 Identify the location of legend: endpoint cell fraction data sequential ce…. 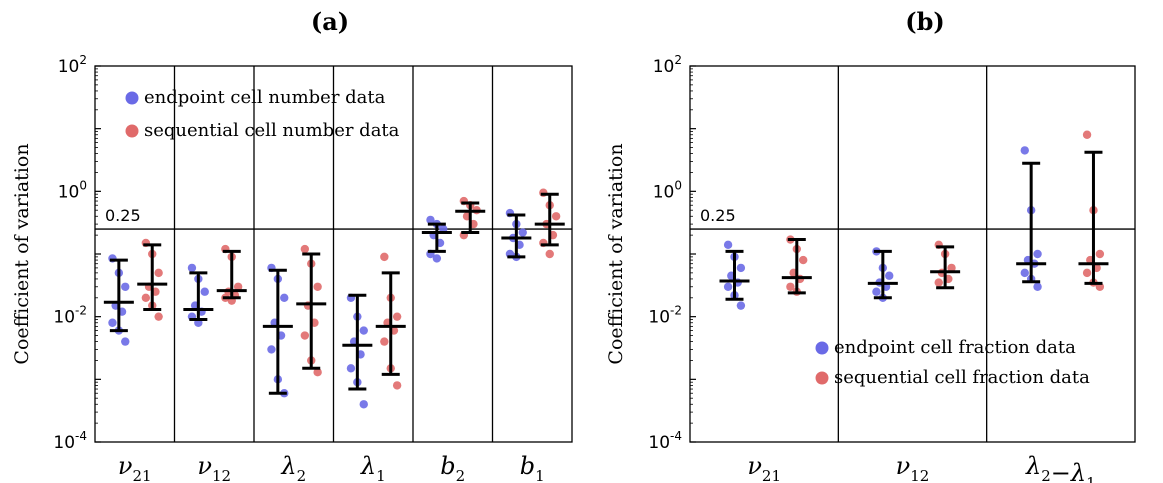
(952, 362).